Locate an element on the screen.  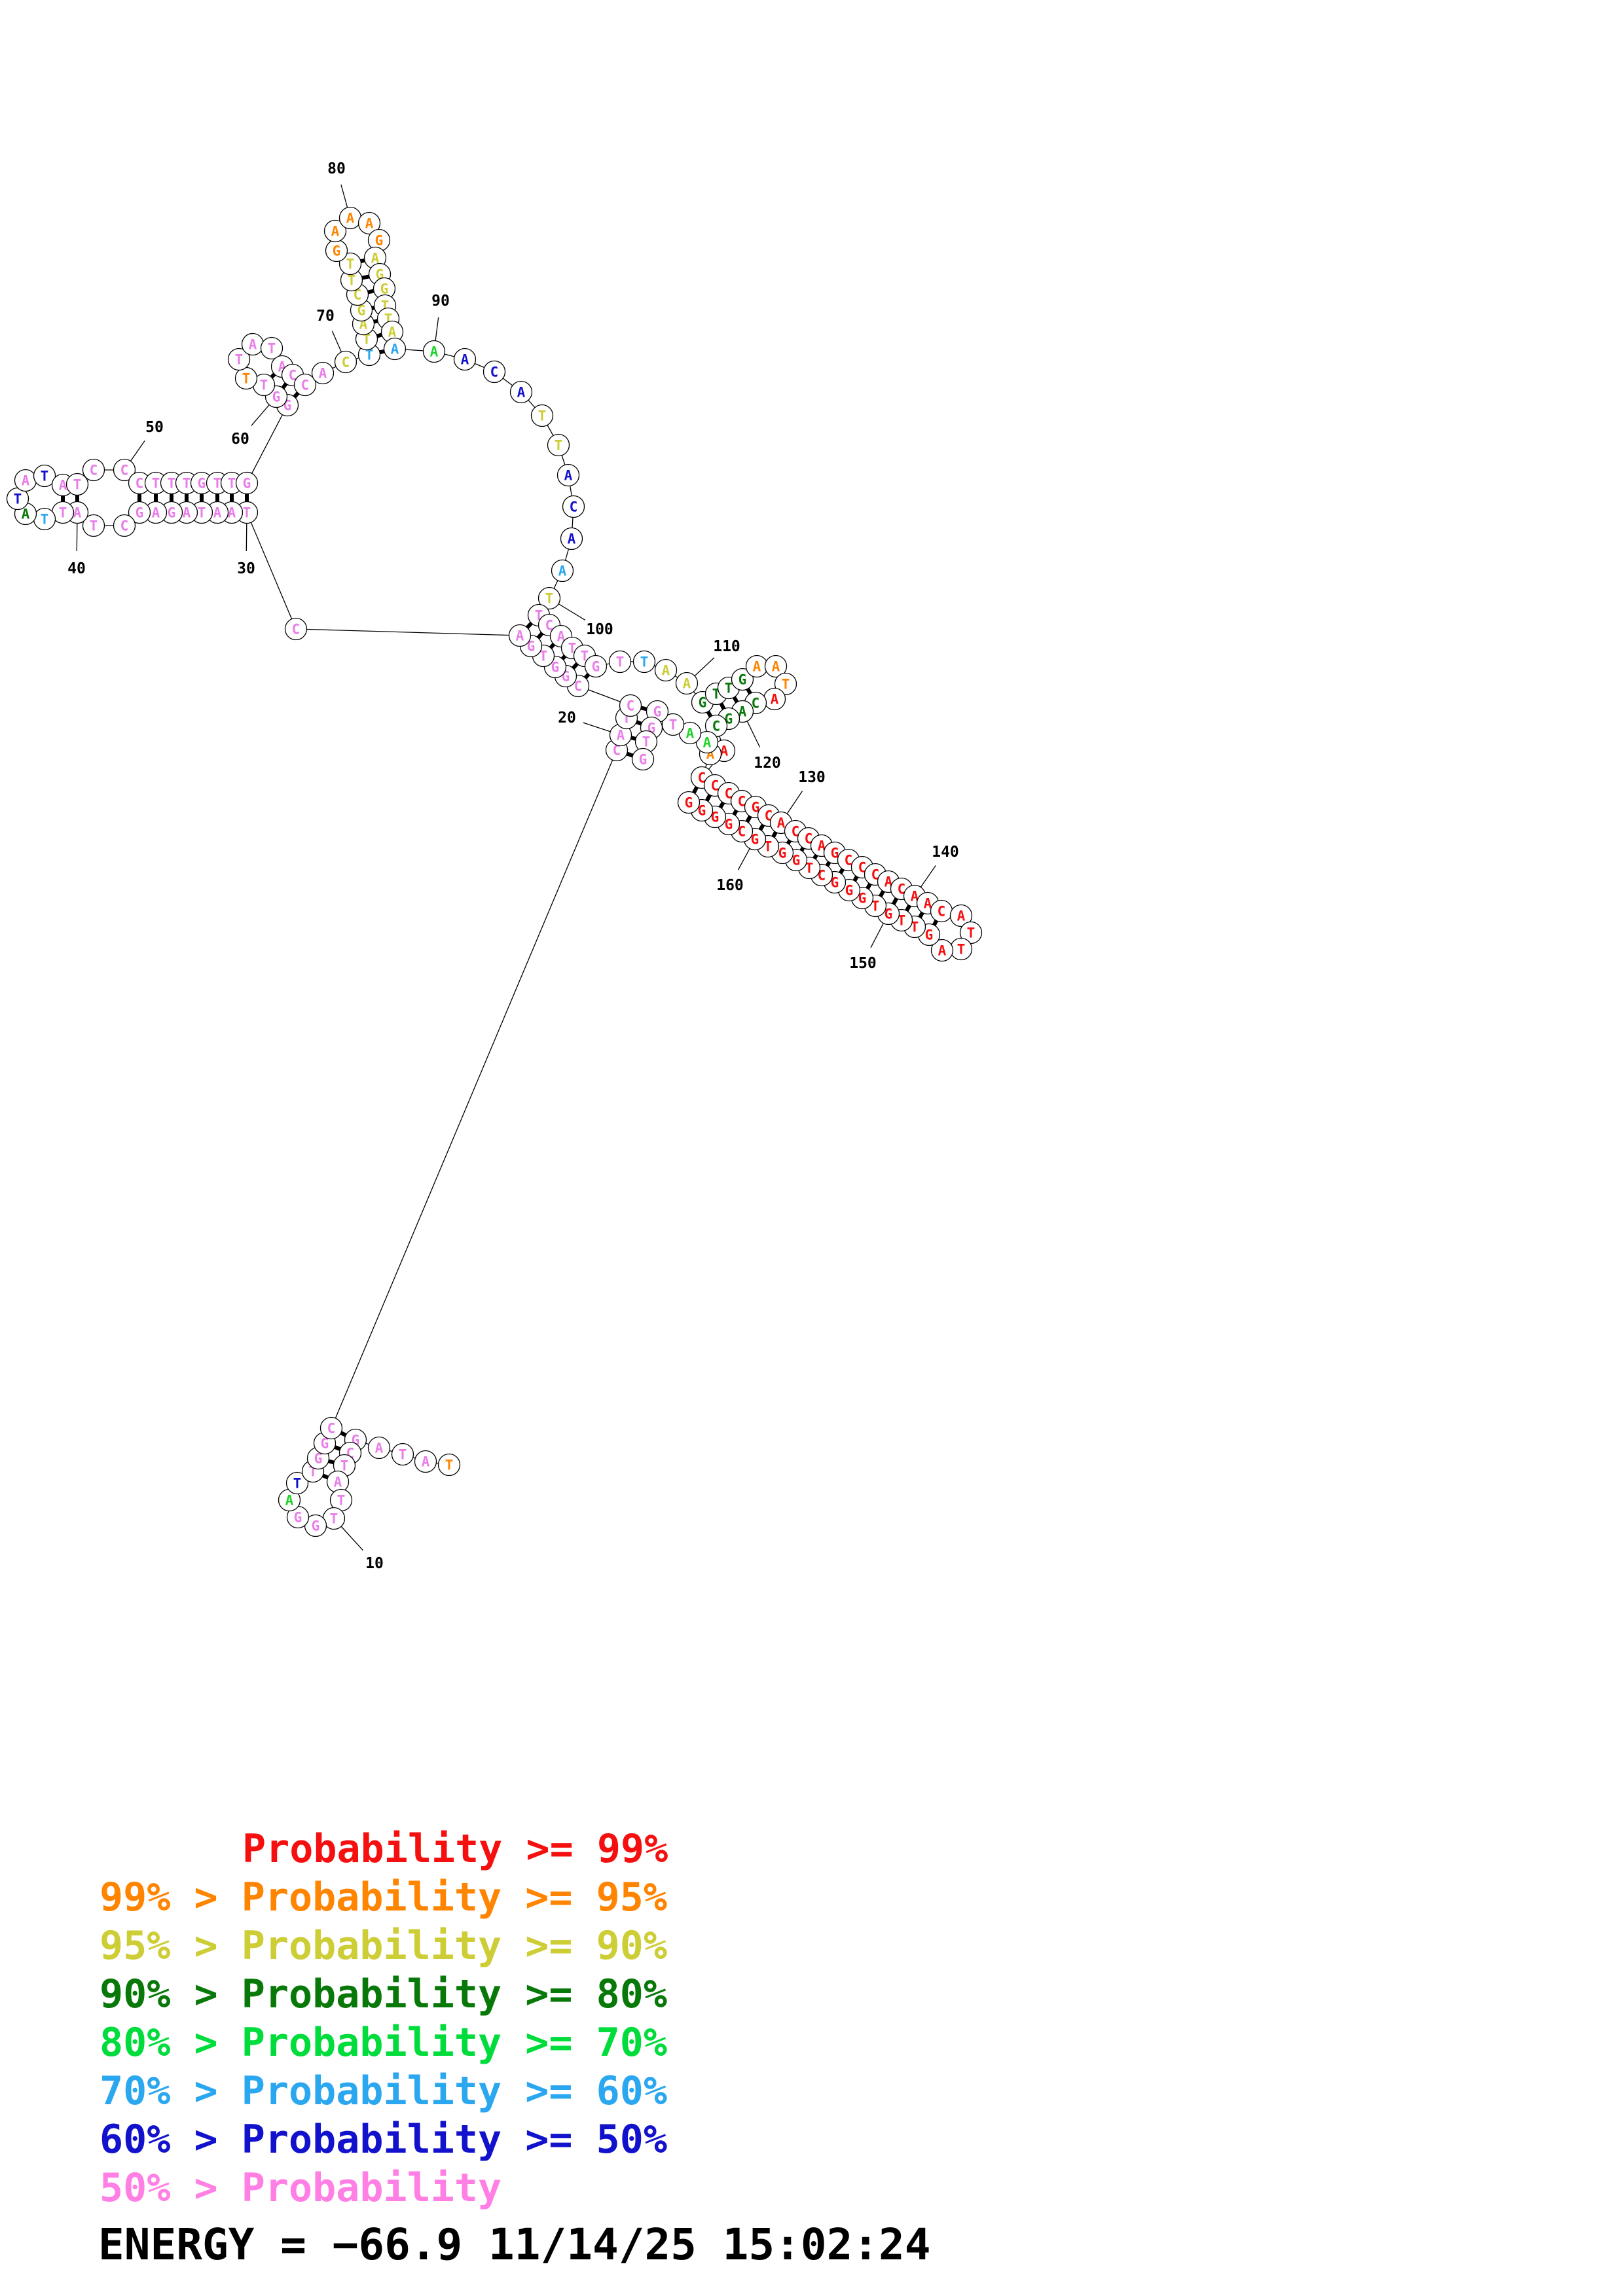
nucleotide-base-141: A is located at coordinates (928, 904).